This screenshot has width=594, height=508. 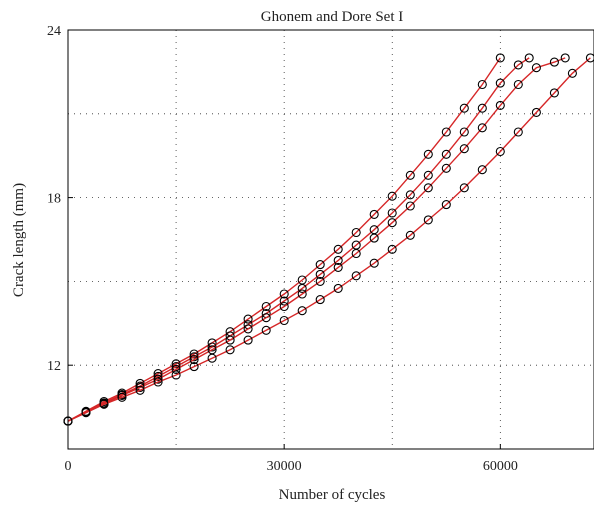 I want to click on x-tick-label: 60000, so click(x=500, y=466).